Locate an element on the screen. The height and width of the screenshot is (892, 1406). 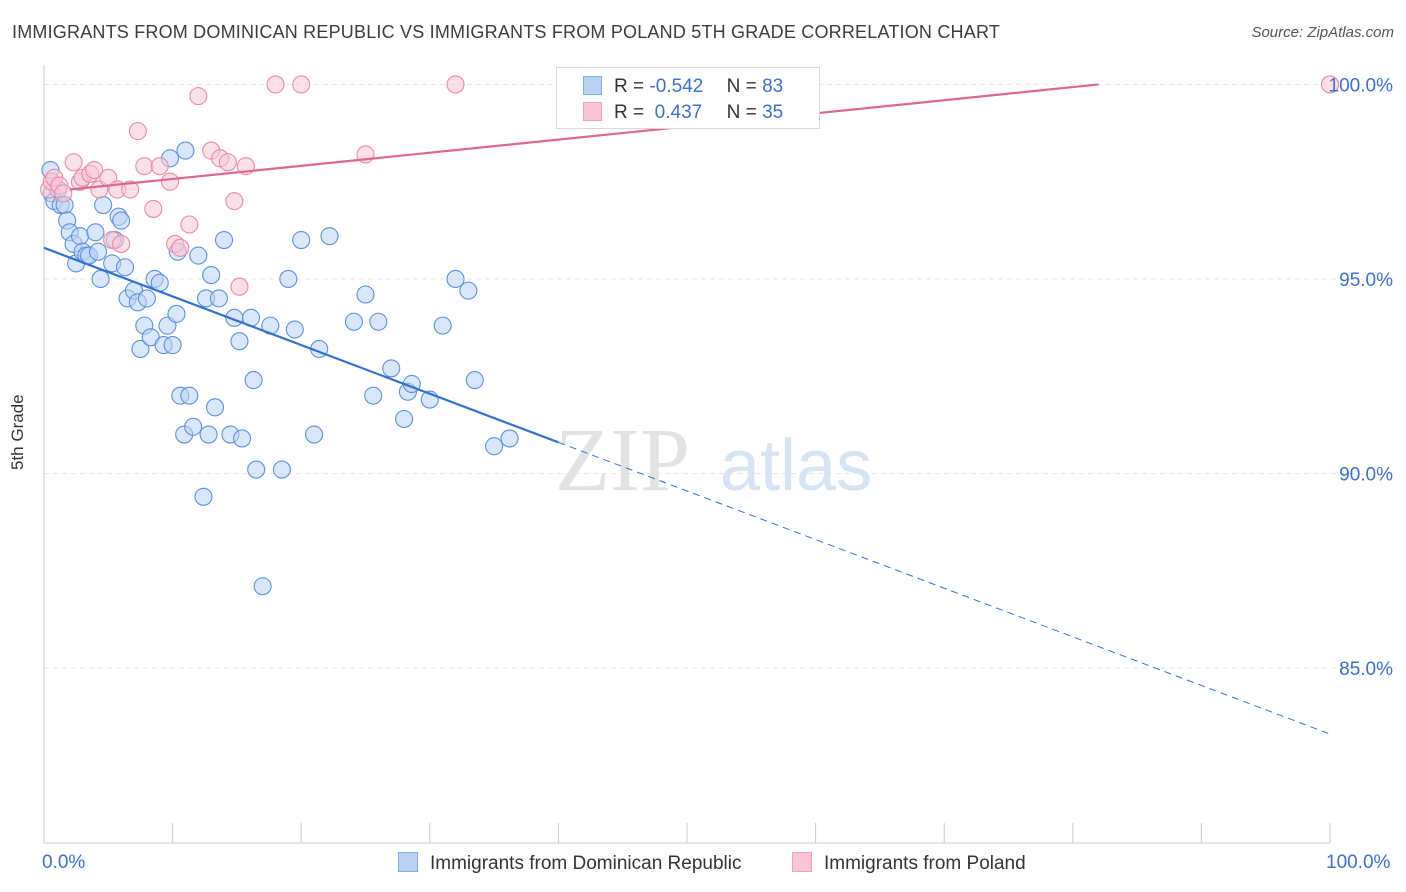
y-tick-label: 95.0% is located at coordinates (1366, 280).